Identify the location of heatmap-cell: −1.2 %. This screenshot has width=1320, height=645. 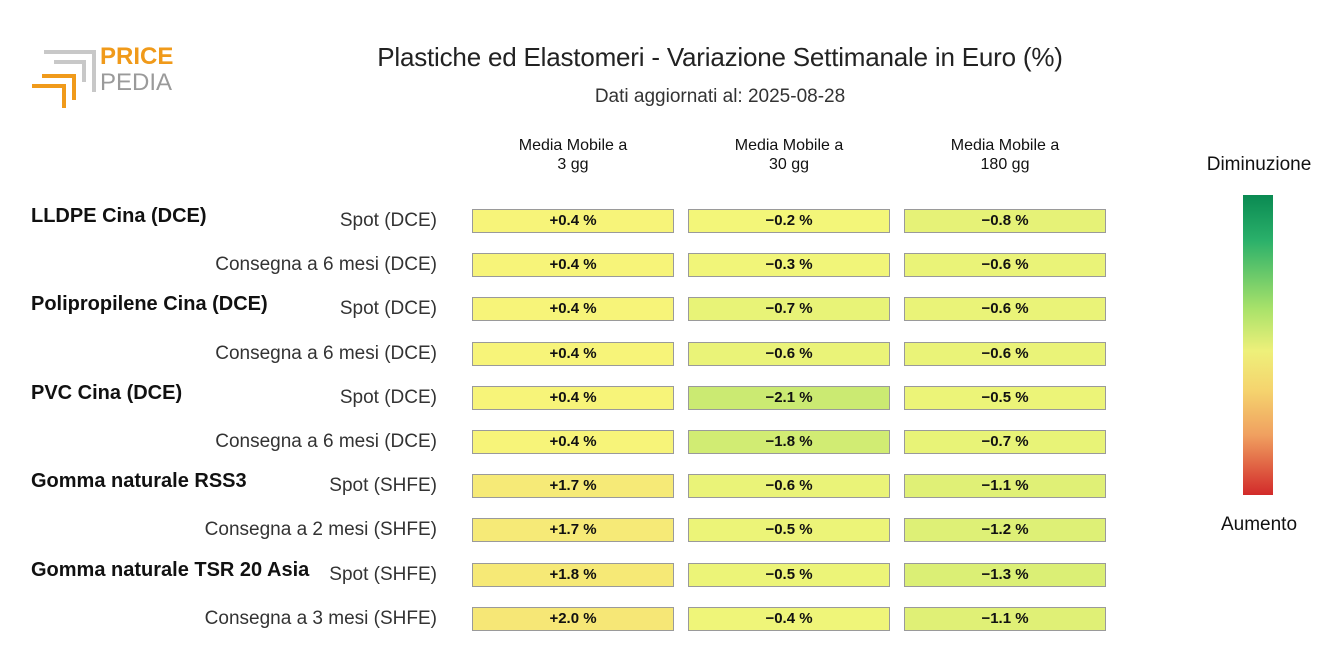
(1005, 530).